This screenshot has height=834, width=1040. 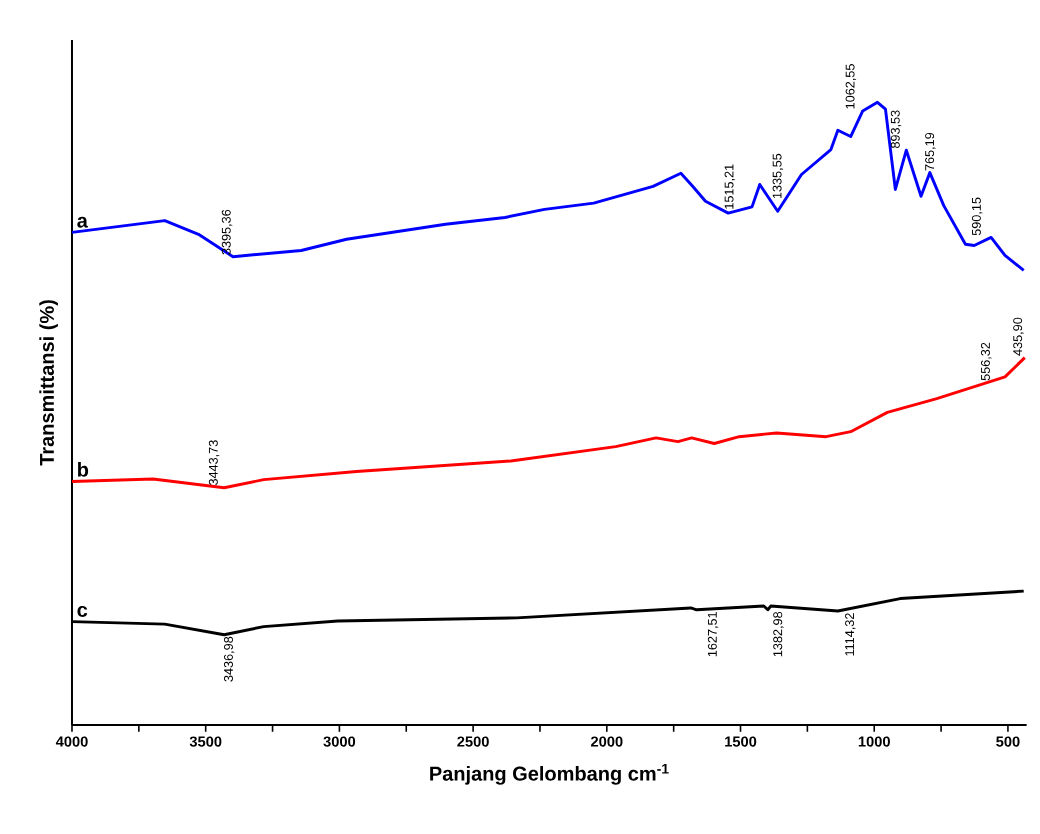 I want to click on annotation: 590,15, so click(x=977, y=216).